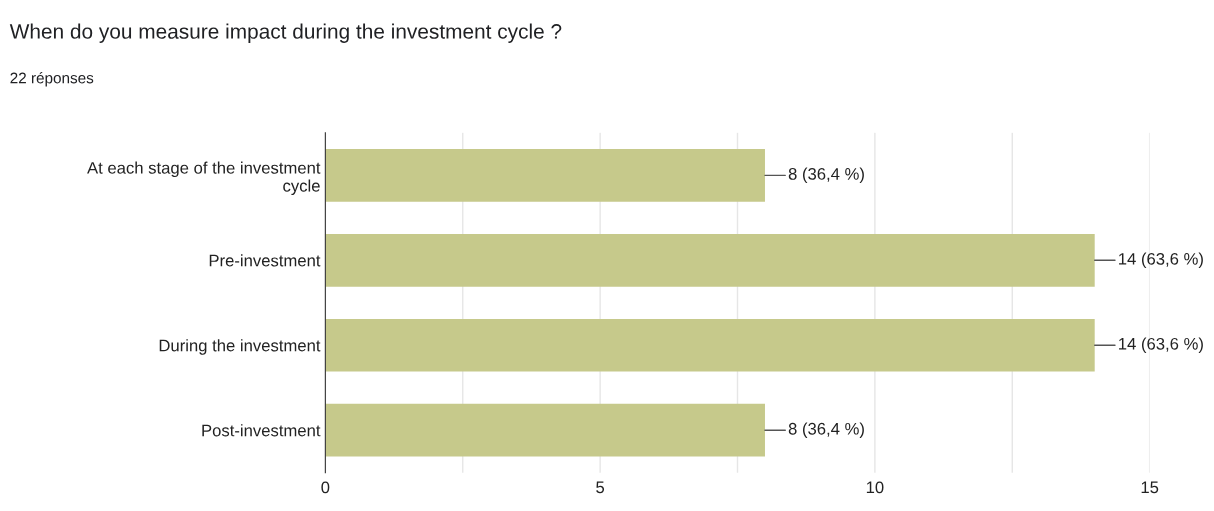  I want to click on x-tick-label: 10, so click(875, 487).